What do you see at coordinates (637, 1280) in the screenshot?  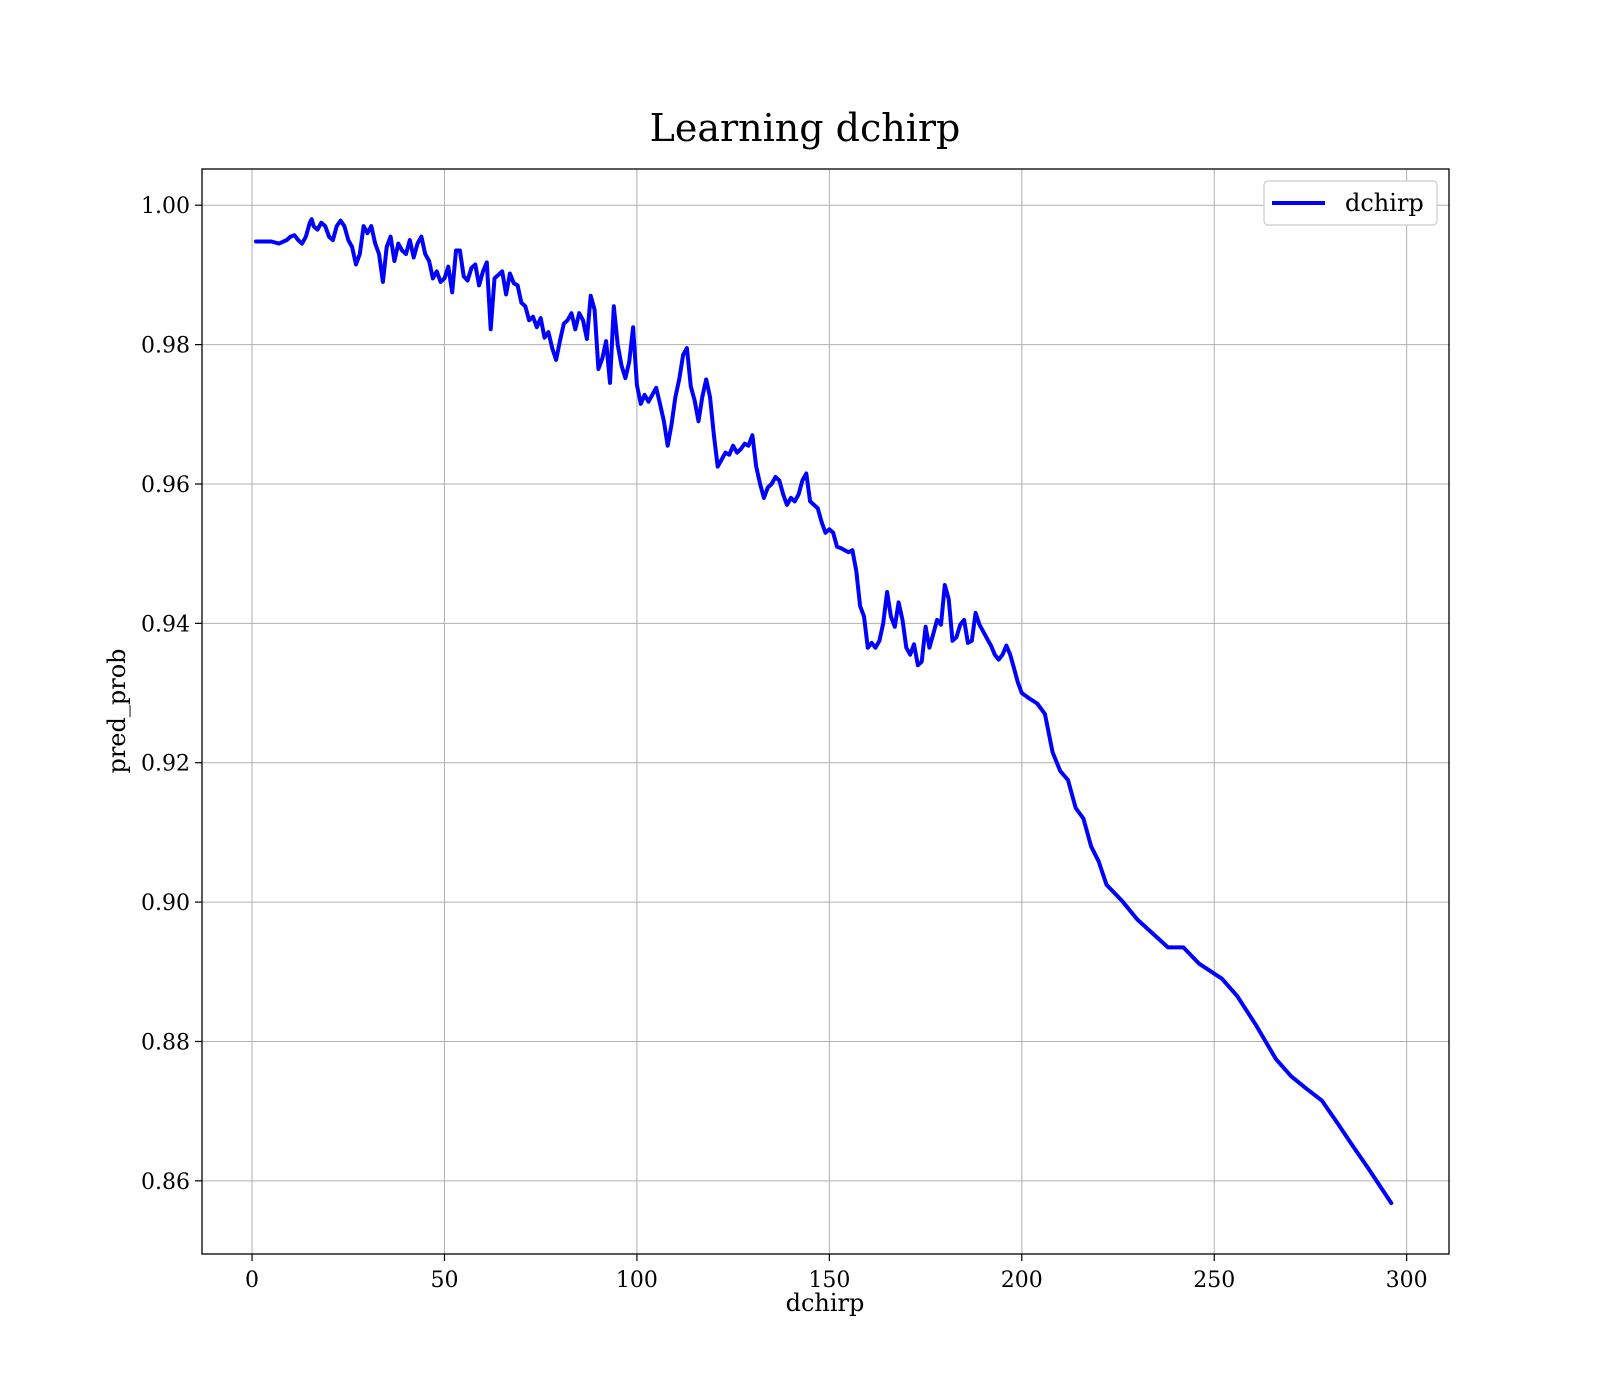 I see `x-tick-label: 100` at bounding box center [637, 1280].